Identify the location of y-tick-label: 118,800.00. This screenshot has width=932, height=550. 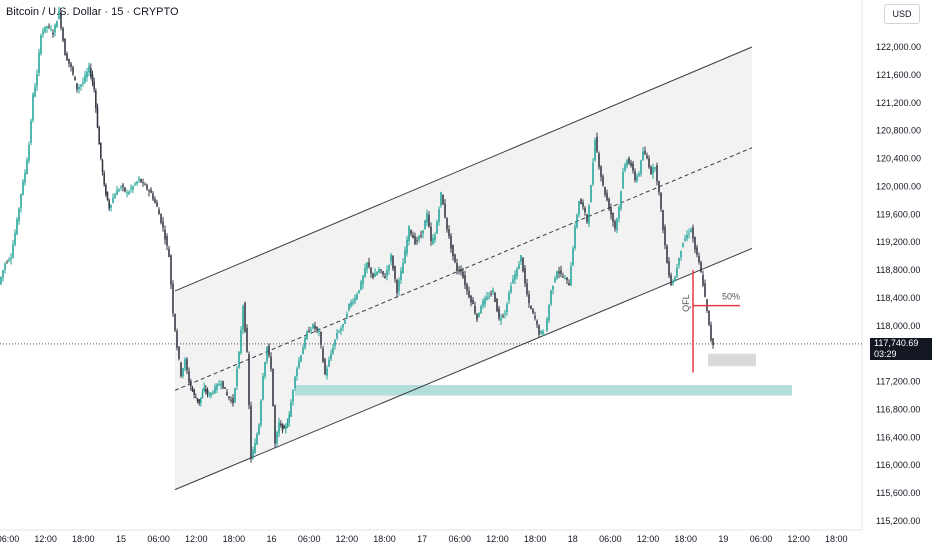
(898, 270).